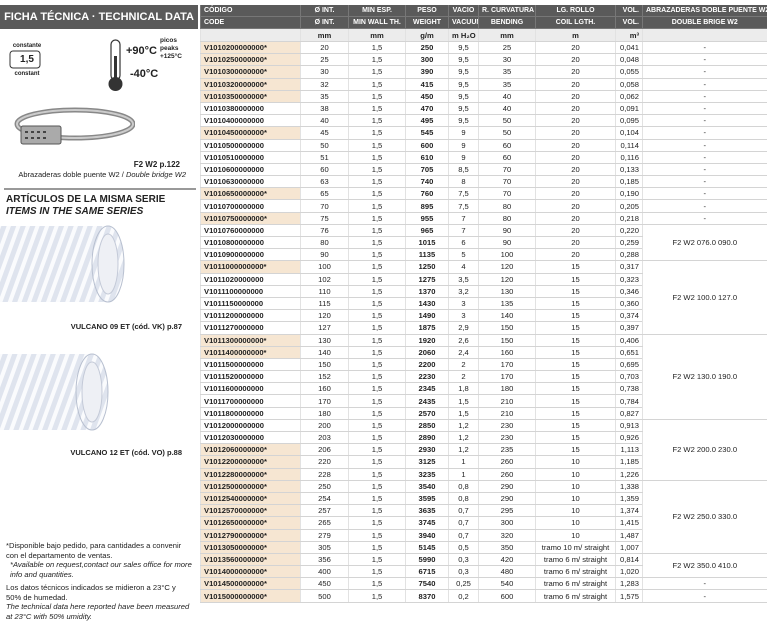 This screenshot has height=626, width=768. What do you see at coordinates (427, 535) in the screenshot?
I see `data-cell: 3940` at bounding box center [427, 535].